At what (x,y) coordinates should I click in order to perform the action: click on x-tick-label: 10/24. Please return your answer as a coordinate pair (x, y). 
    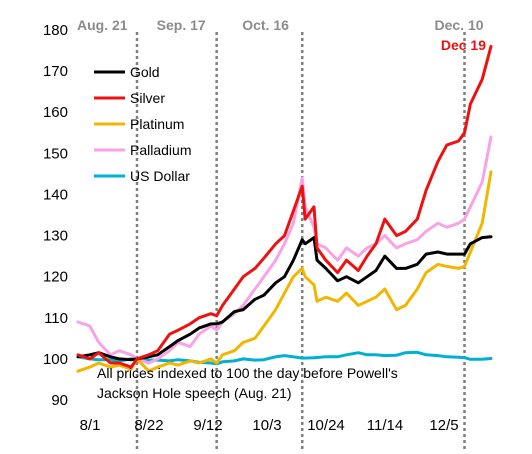
    Looking at the image, I should click on (326, 425).